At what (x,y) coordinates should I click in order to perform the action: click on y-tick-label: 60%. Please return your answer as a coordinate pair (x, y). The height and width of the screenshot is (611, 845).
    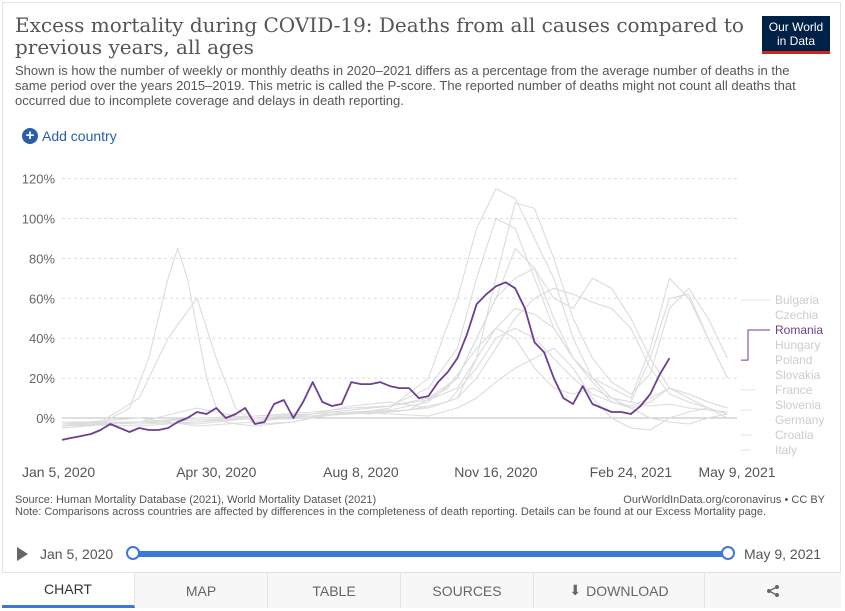
    Looking at the image, I should click on (42, 298).